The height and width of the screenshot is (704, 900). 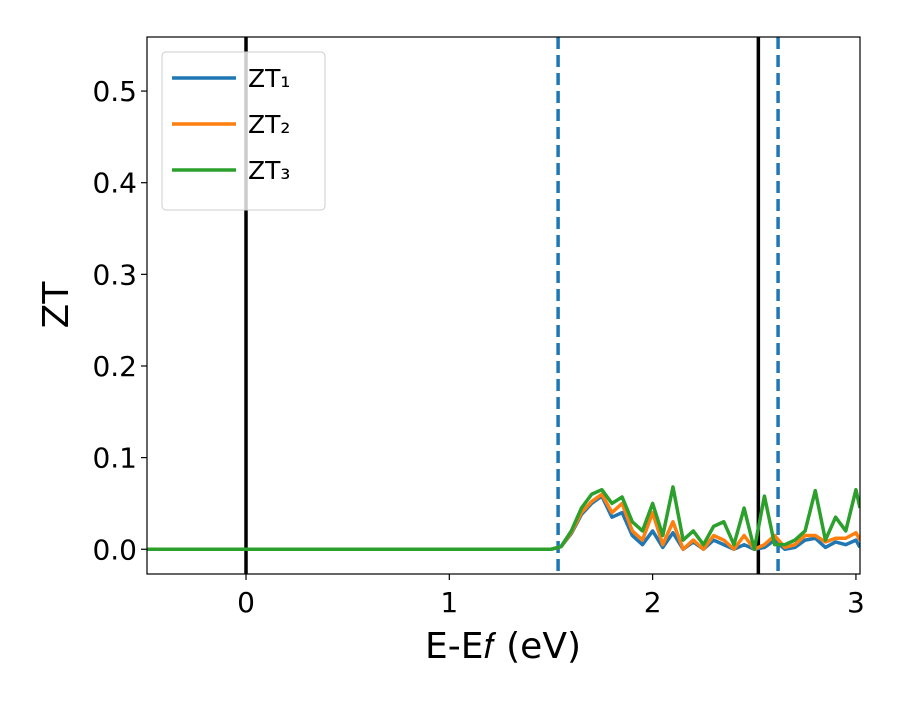 I want to click on y-tick-label: 0.0, so click(x=114, y=549).